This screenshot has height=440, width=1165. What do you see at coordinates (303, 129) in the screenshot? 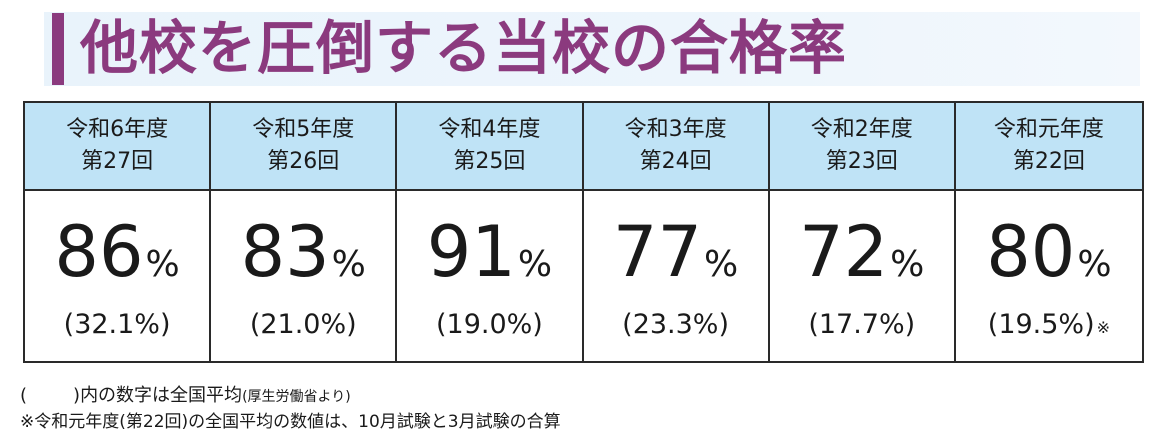
I see `year-label: 令和5年度` at bounding box center [303, 129].